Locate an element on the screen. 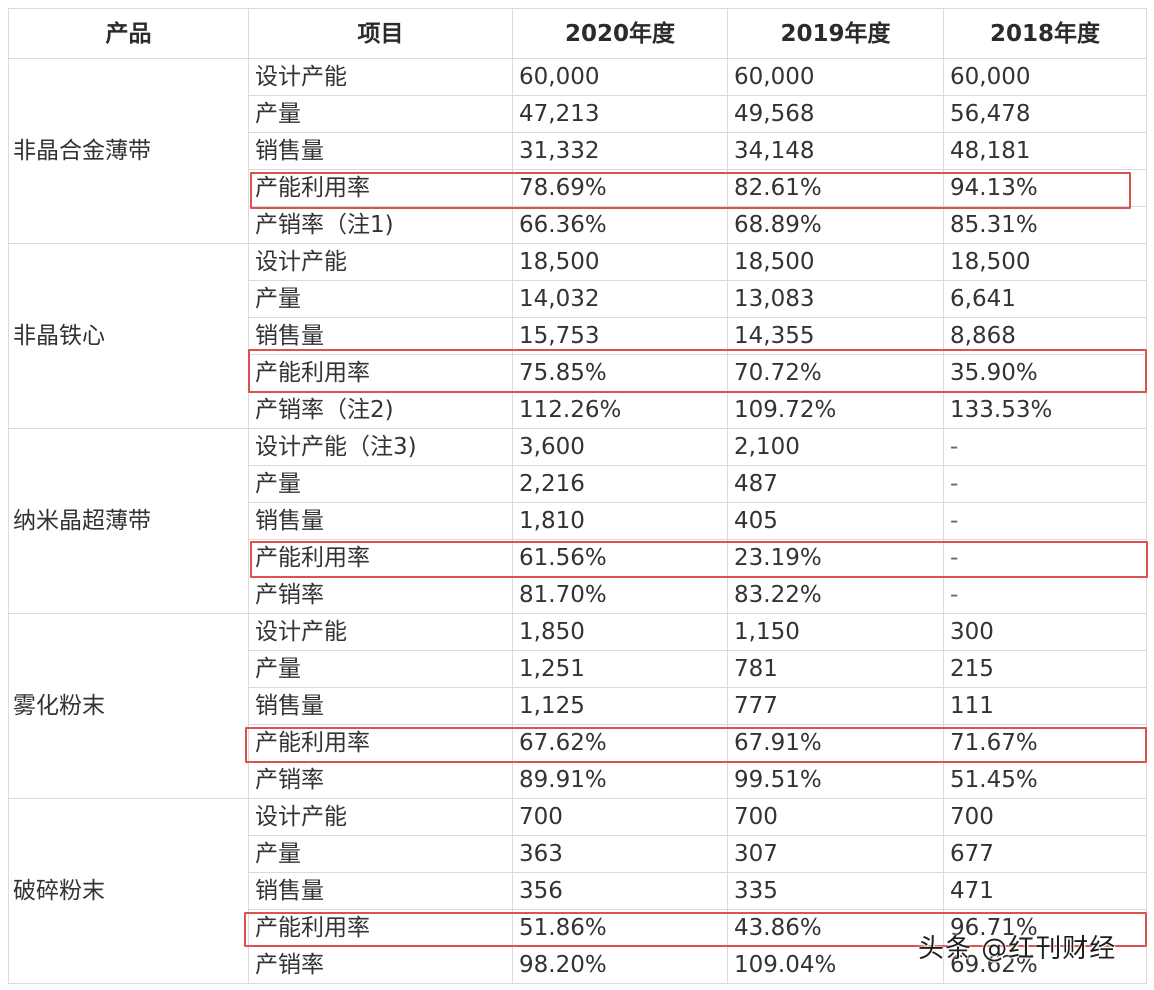  header-product: 产品 is located at coordinates (128, 33).